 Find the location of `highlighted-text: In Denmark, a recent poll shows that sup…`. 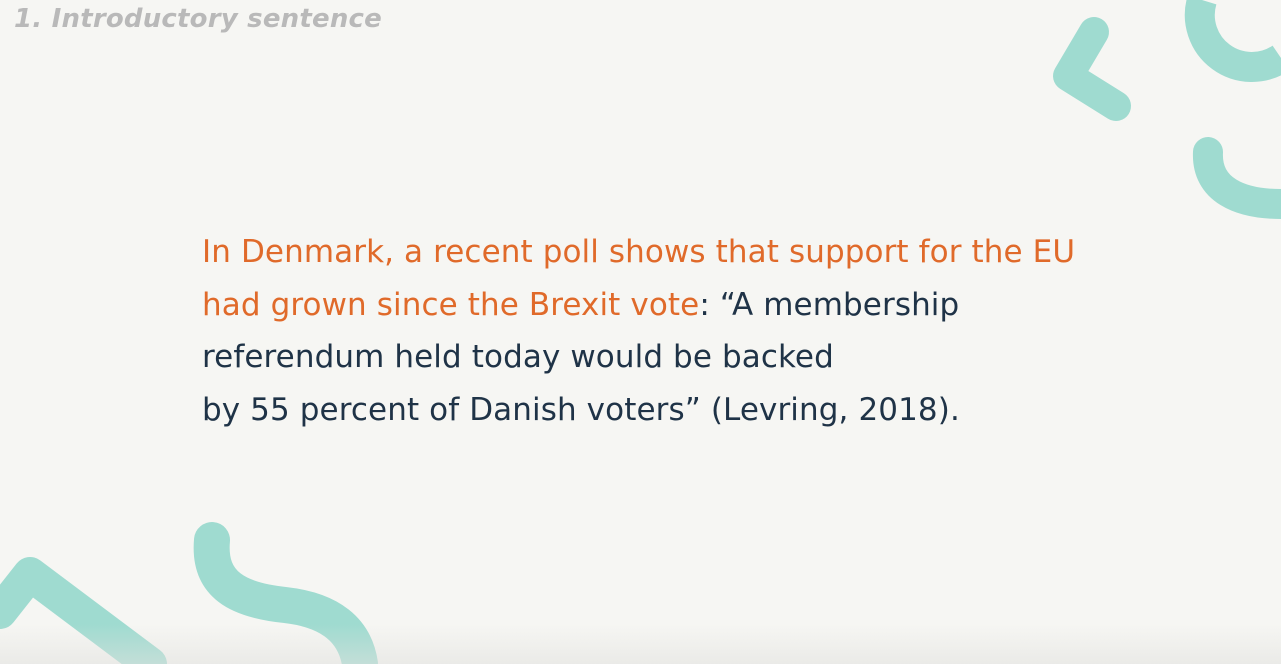

highlighted-text: In Denmark, a recent poll shows that sup… is located at coordinates (639, 252).